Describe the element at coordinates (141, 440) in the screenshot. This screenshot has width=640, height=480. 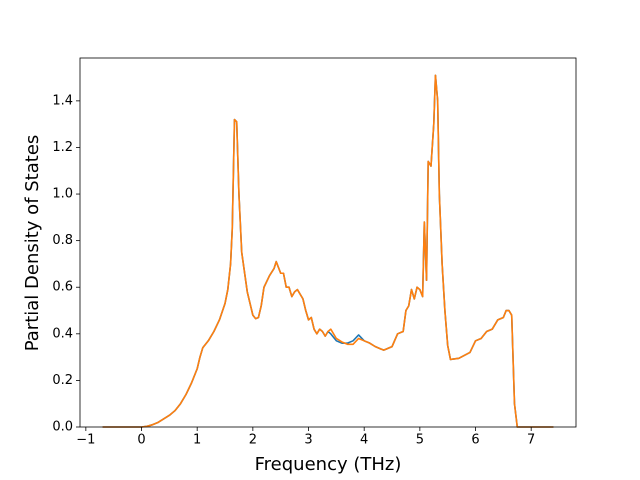
I see `x-tick-label: 0` at that location.